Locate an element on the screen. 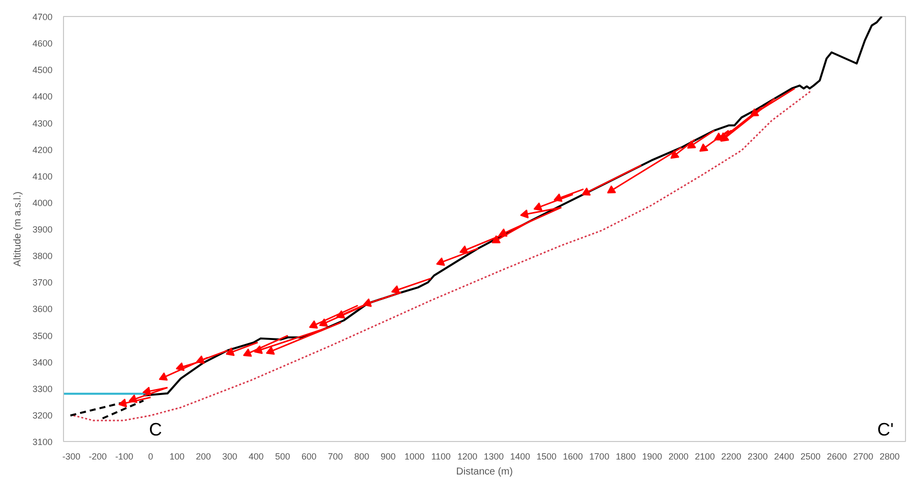  x-tick-label: 1900 is located at coordinates (652, 457).